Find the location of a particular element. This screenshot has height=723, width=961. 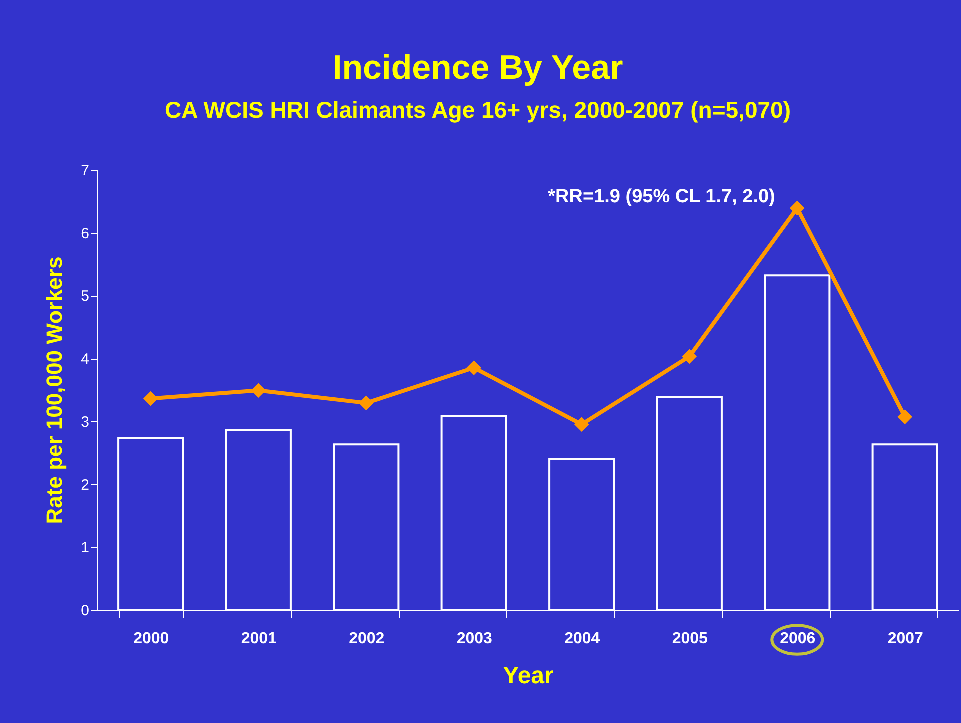

y-tick-label: 0 is located at coordinates (85, 611).